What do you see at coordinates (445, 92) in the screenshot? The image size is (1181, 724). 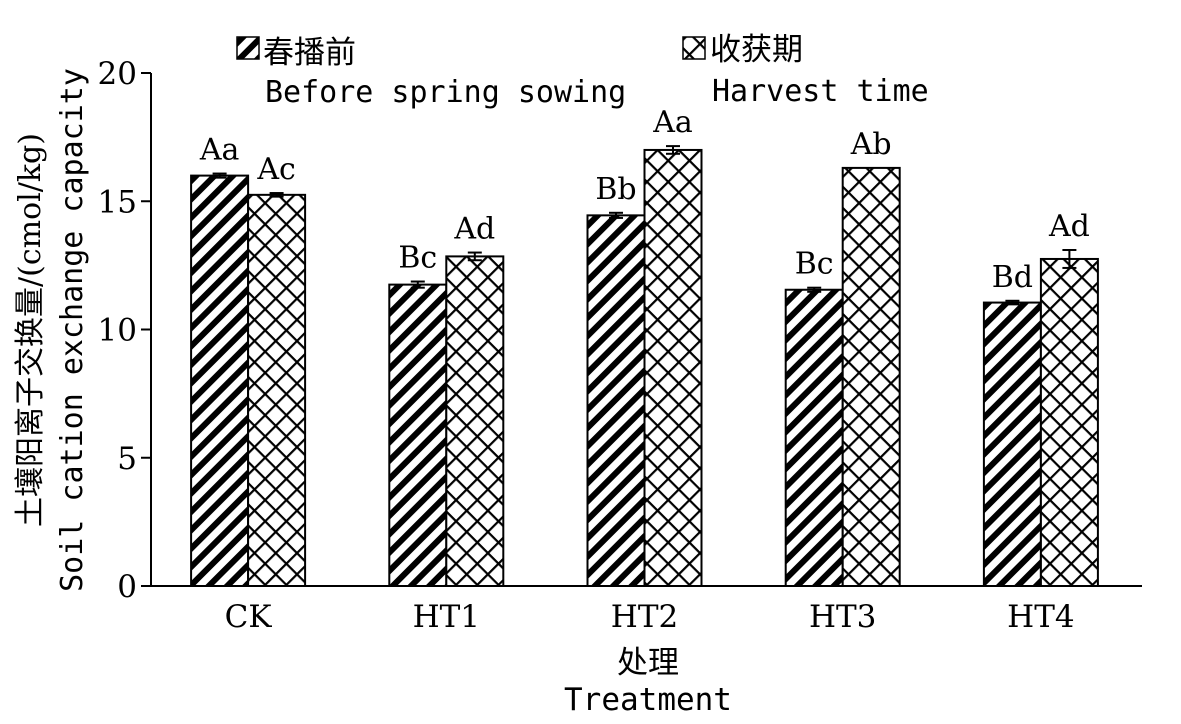 I see `legend-label-en: Before spring sowing` at bounding box center [445, 92].